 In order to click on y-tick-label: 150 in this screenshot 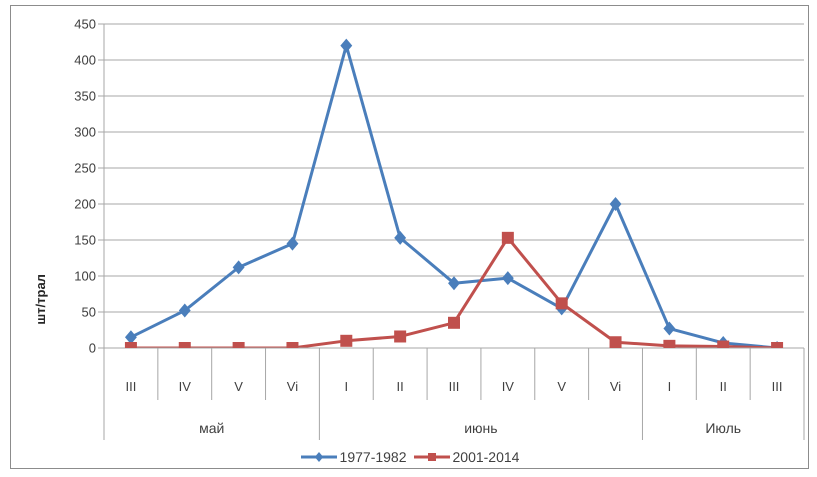, I will do `click(85, 240)`.